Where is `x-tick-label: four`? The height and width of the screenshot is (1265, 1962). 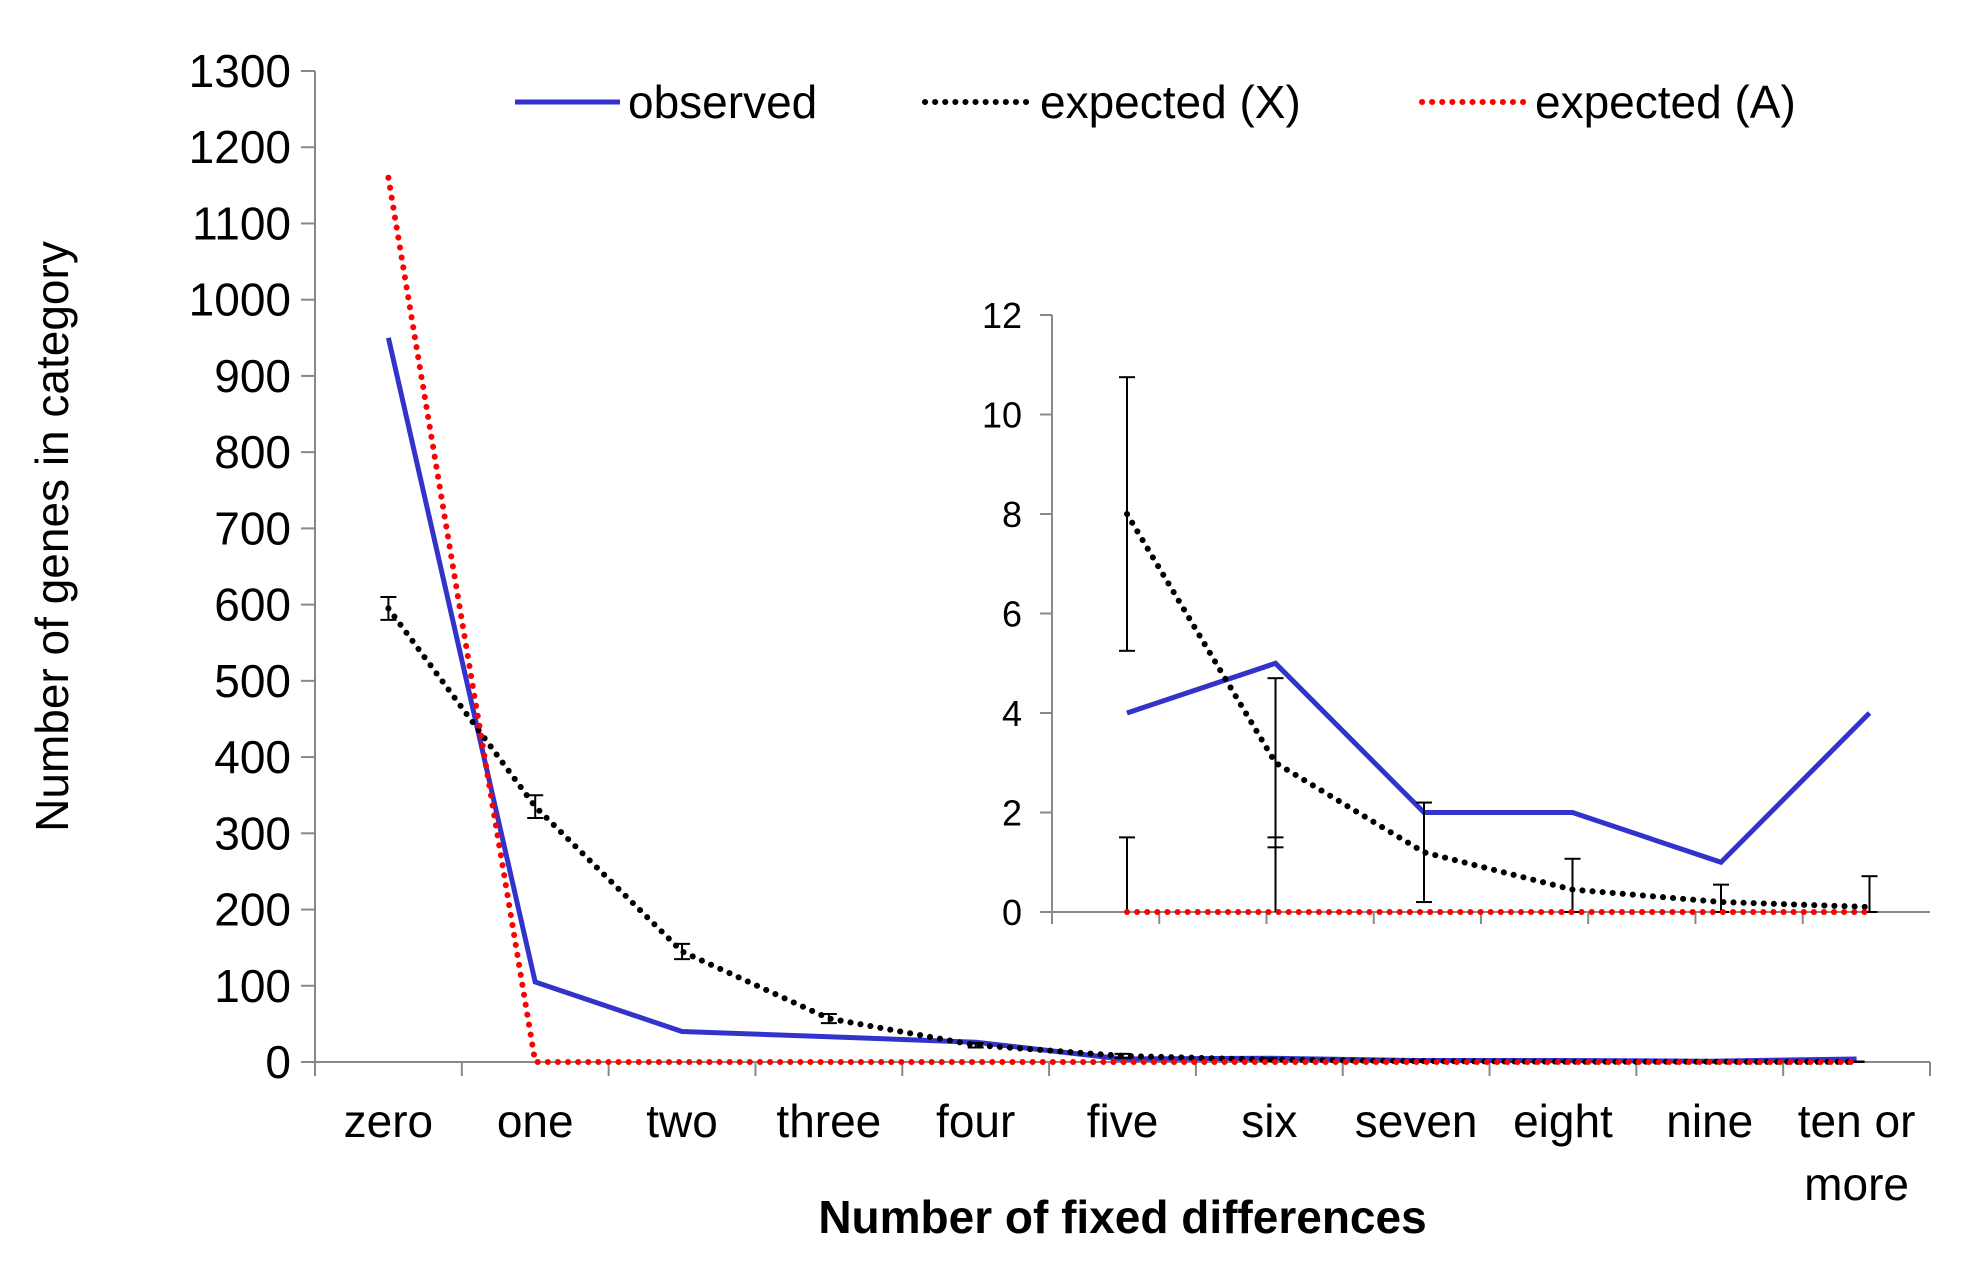
x-tick-label: four is located at coordinates (975, 1121).